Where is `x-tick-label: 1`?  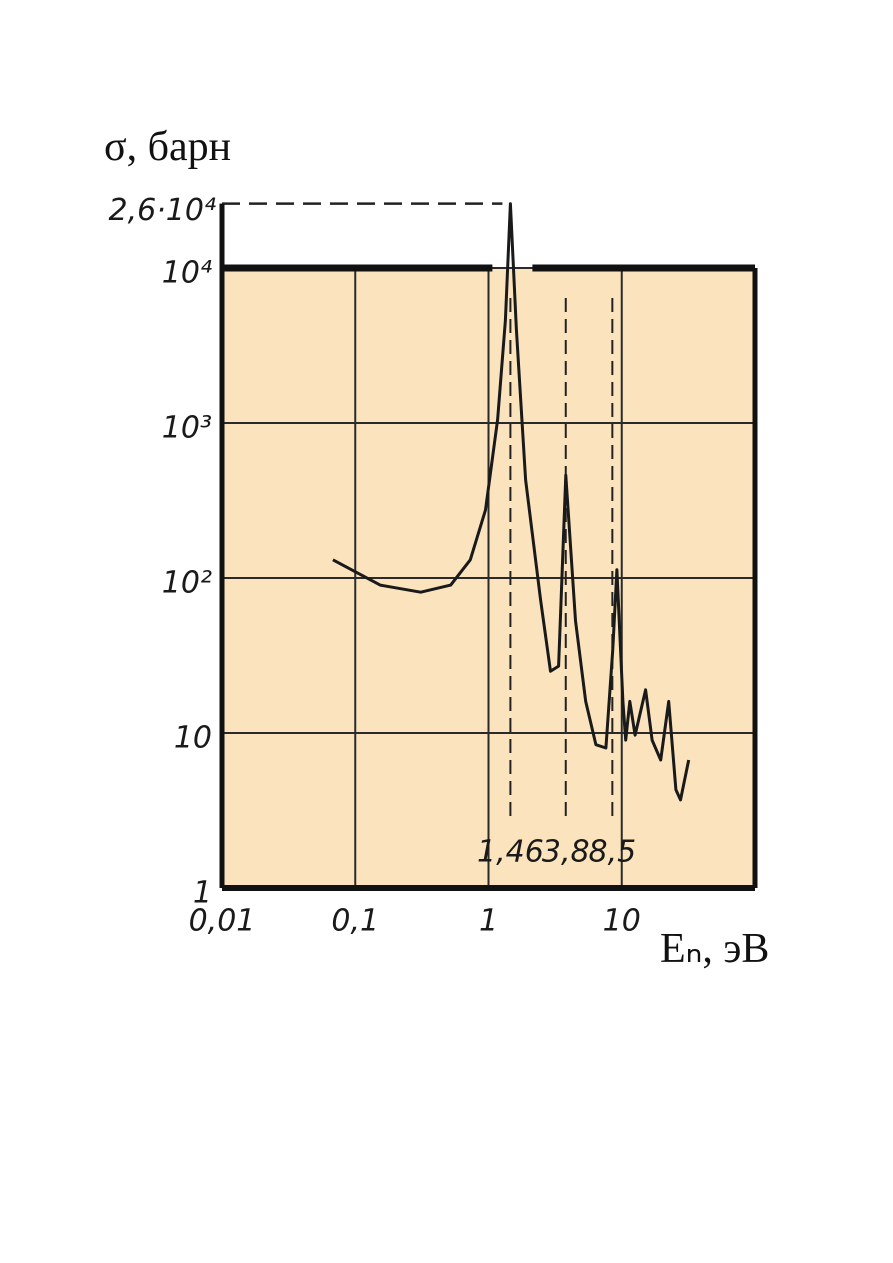
x-tick-label: 1 is located at coordinates (488, 921).